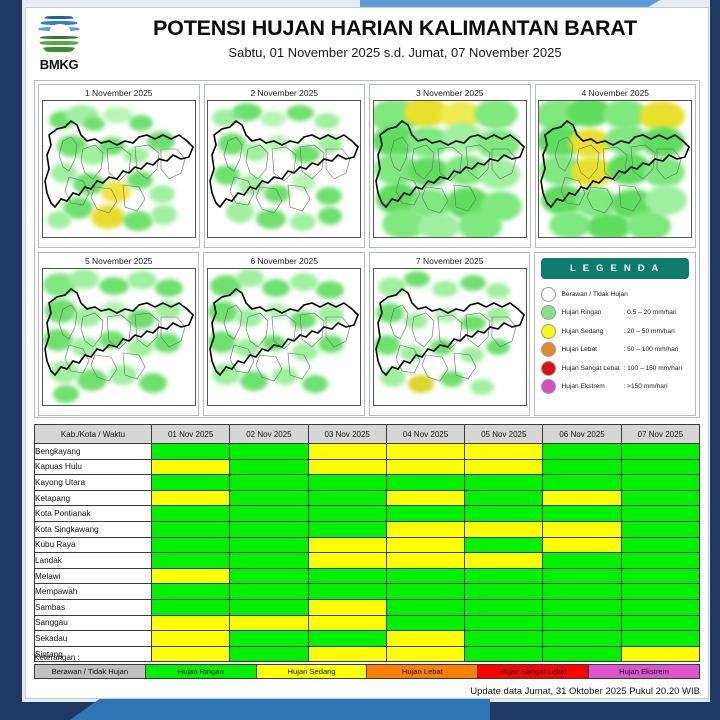  I want to click on map-date-label: 1 November 2025, so click(118, 93).